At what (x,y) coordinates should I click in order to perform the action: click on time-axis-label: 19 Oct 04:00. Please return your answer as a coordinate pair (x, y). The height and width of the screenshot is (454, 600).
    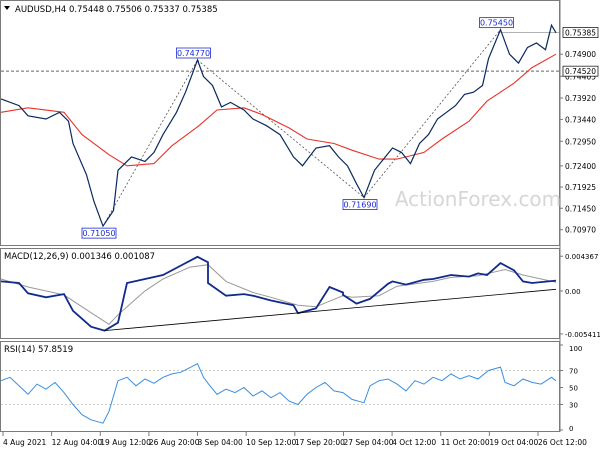
    Looking at the image, I should click on (513, 442).